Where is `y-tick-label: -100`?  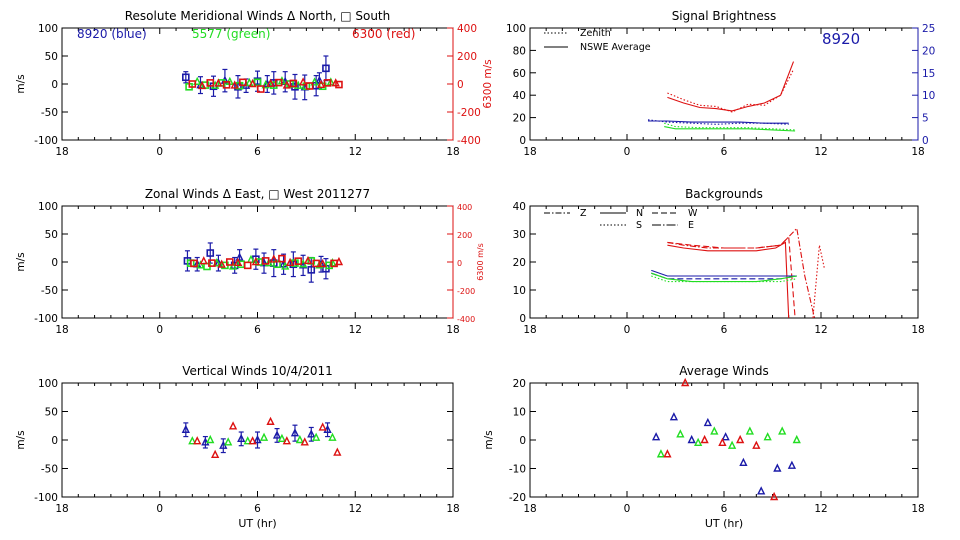
y-tick-label: -100 is located at coordinates (46, 319).